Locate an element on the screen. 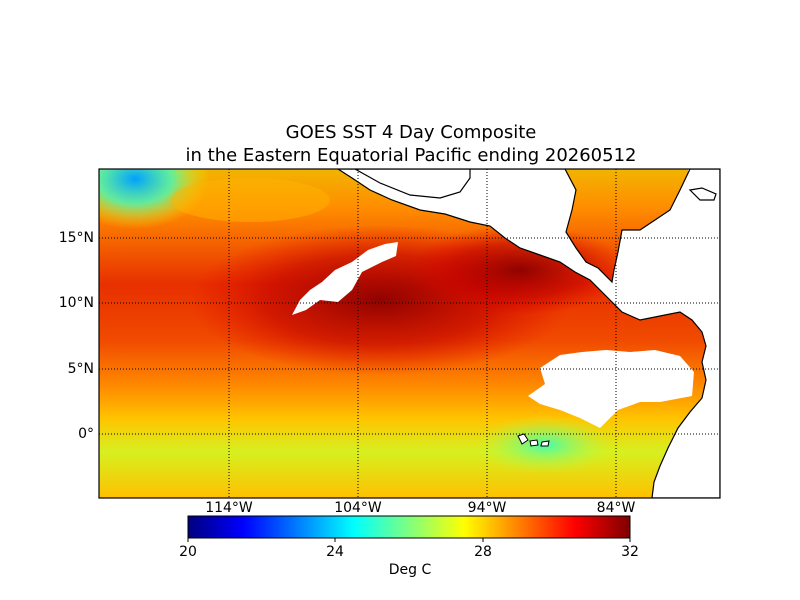  lat-label-0: 0° is located at coordinates (86, 434).